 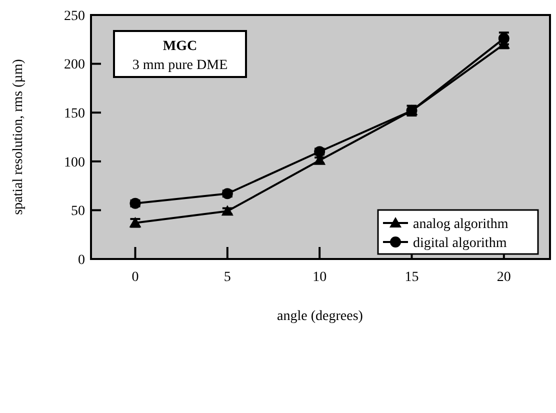 I want to click on x-tick-label: 20, so click(x=503, y=277).